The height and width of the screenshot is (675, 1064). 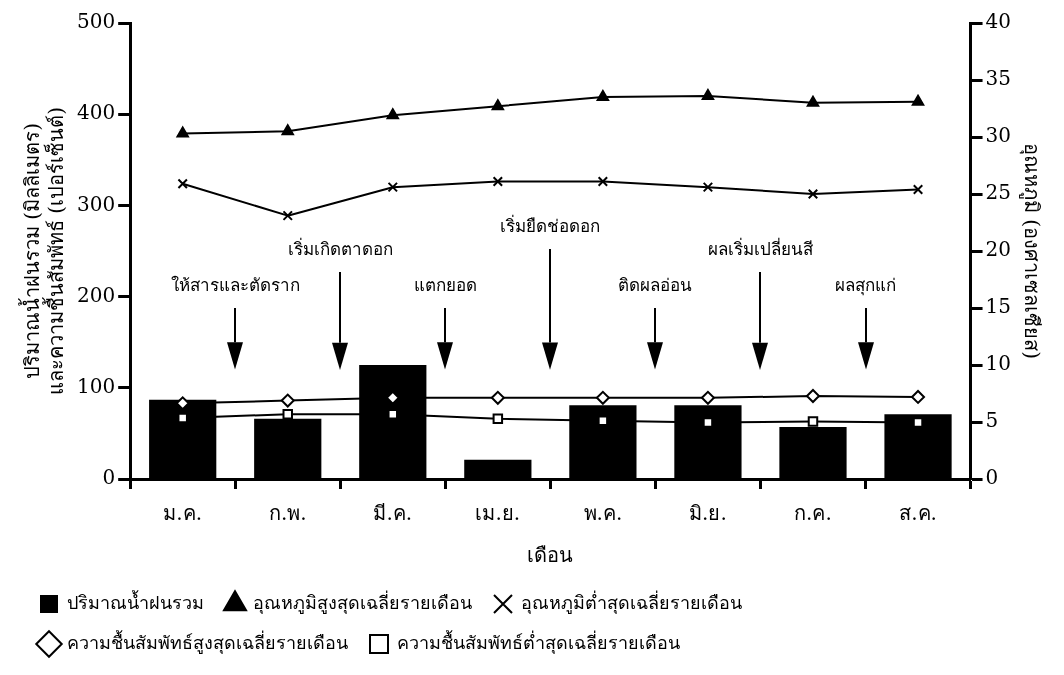 What do you see at coordinates (813, 513) in the screenshot?
I see `x-tick-label: ก.ค.` at bounding box center [813, 513].